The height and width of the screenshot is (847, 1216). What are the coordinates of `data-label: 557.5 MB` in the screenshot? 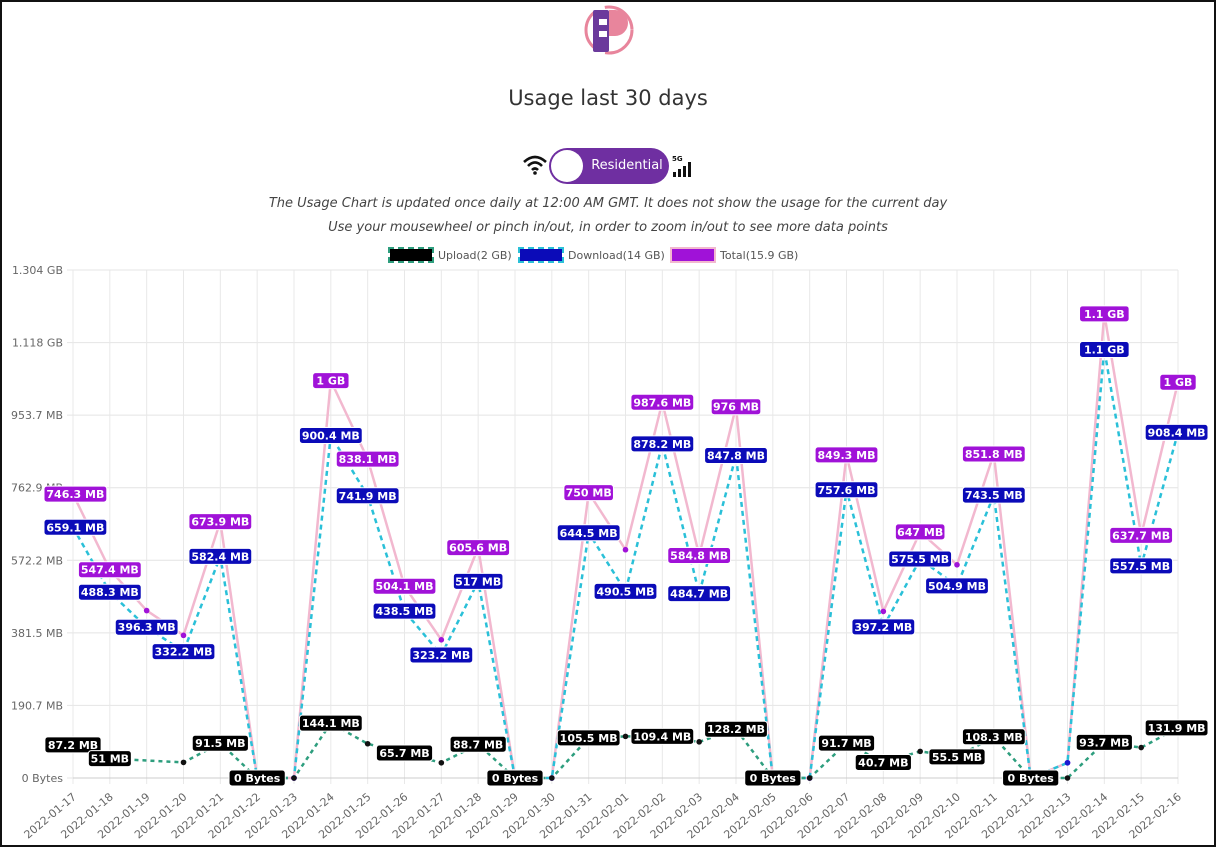 It's located at (1141, 566).